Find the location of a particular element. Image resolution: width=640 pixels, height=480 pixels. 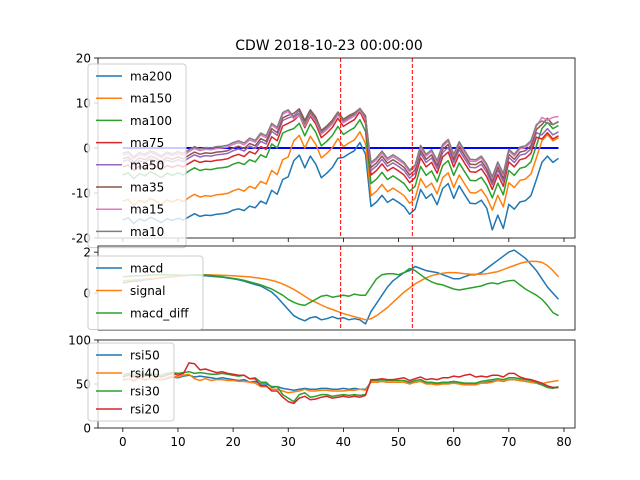

y-tick-label: 50 is located at coordinates (83, 385).